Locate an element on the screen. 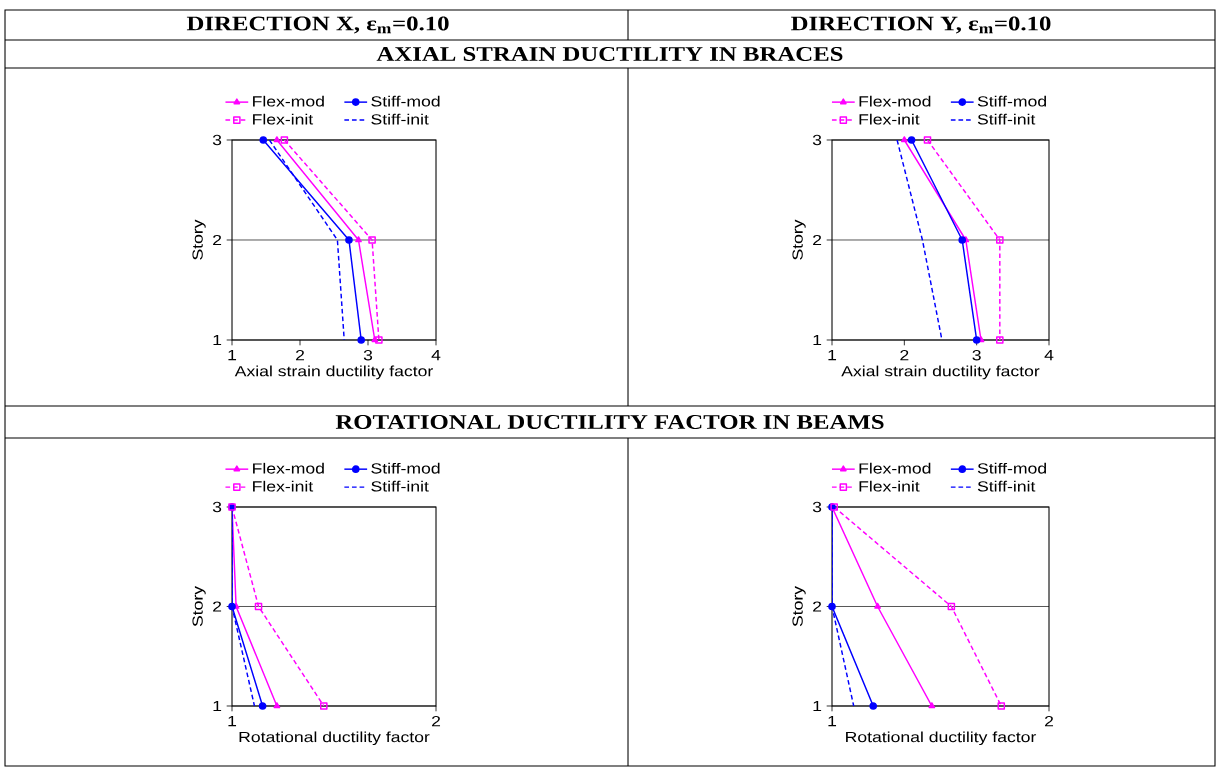  chart-title: DIRECTION X, ε$_{m}$=0.10 is located at coordinates (317, 25).